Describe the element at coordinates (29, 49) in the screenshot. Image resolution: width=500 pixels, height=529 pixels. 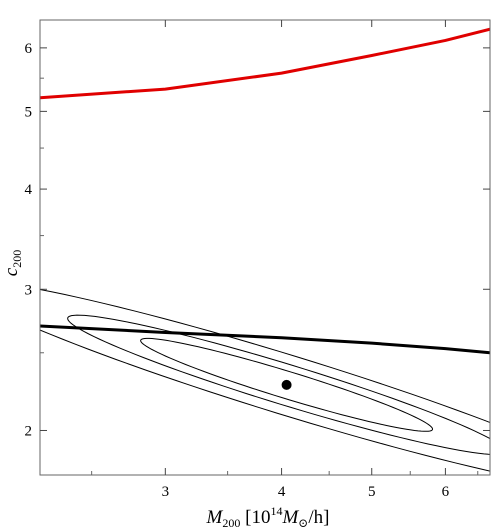
I see `y-tick-label-6: 6` at that location.